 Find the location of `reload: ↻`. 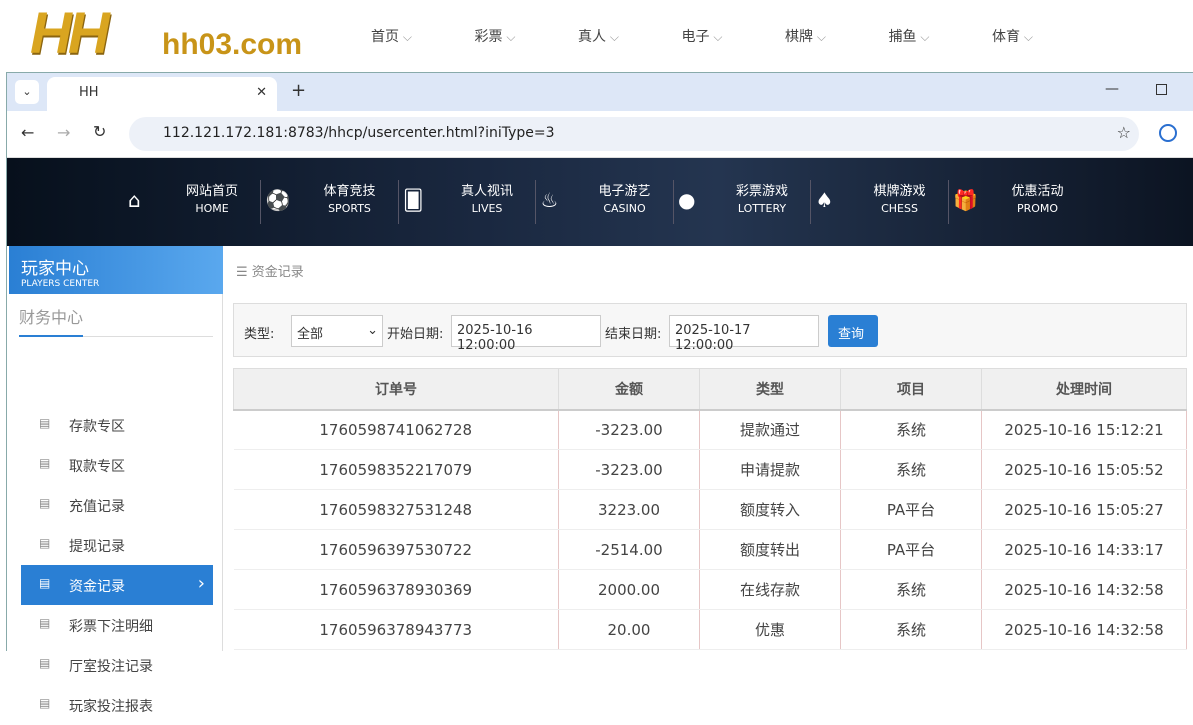

reload: ↻ is located at coordinates (100, 131).